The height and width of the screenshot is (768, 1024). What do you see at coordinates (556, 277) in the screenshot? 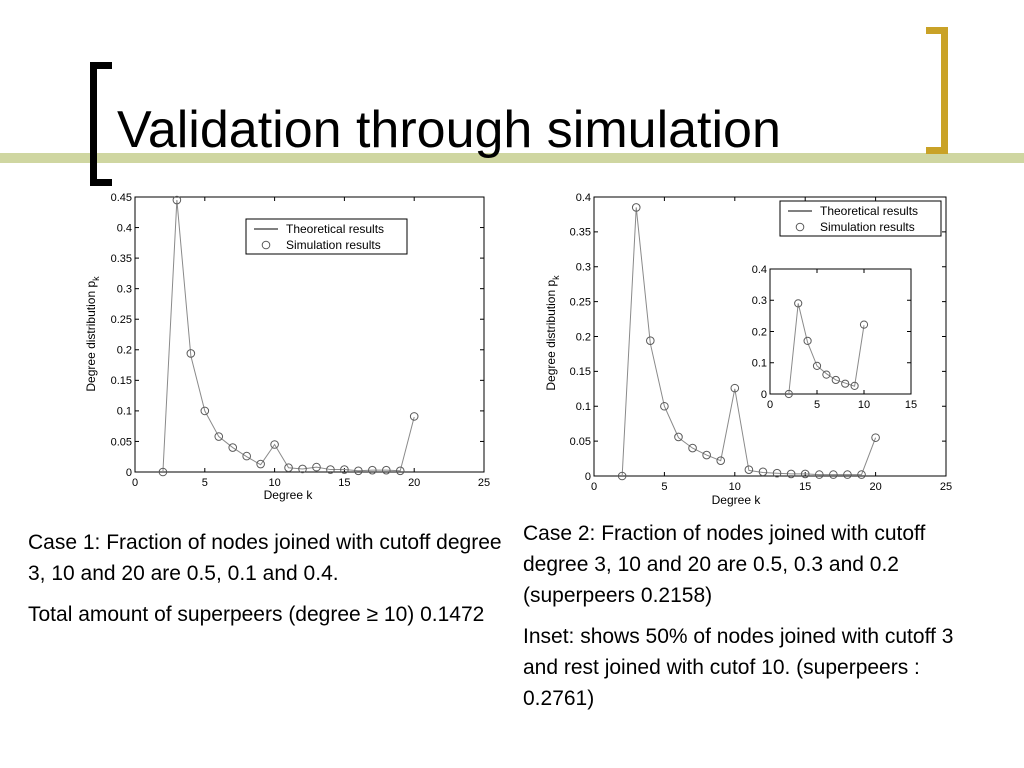
I see `chart2-ylabel-subscript: k` at bounding box center [556, 277].